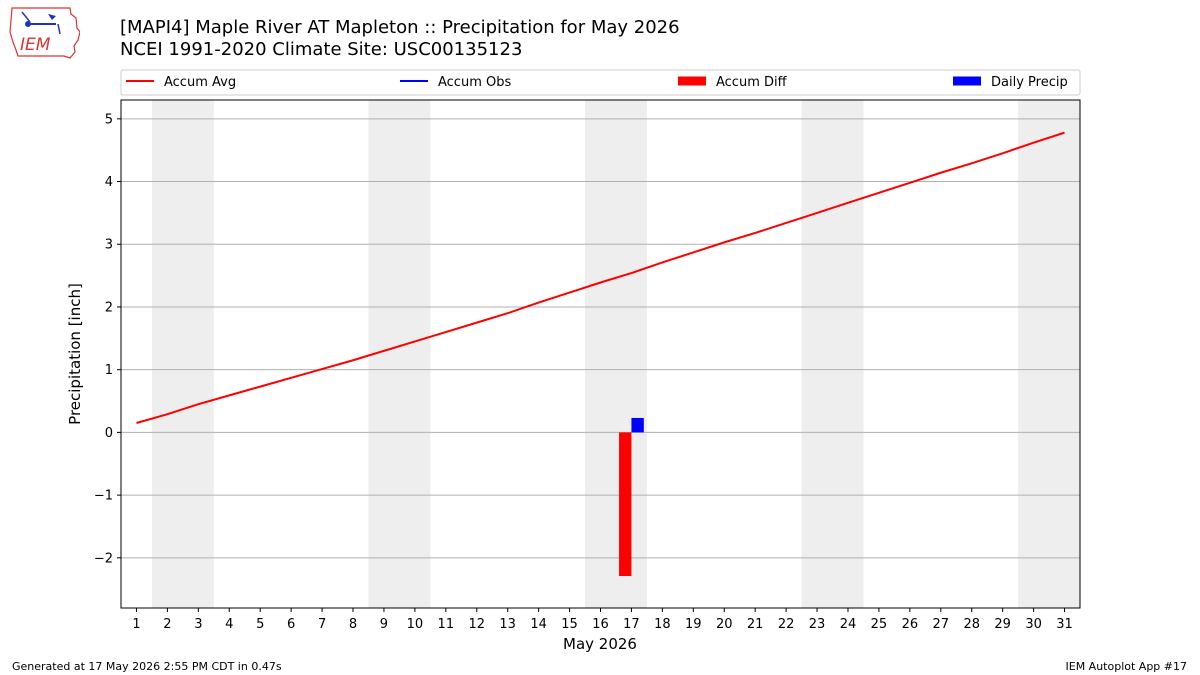  Describe the element at coordinates (136, 624) in the screenshot. I see `x-tick-label-1: 1` at that location.